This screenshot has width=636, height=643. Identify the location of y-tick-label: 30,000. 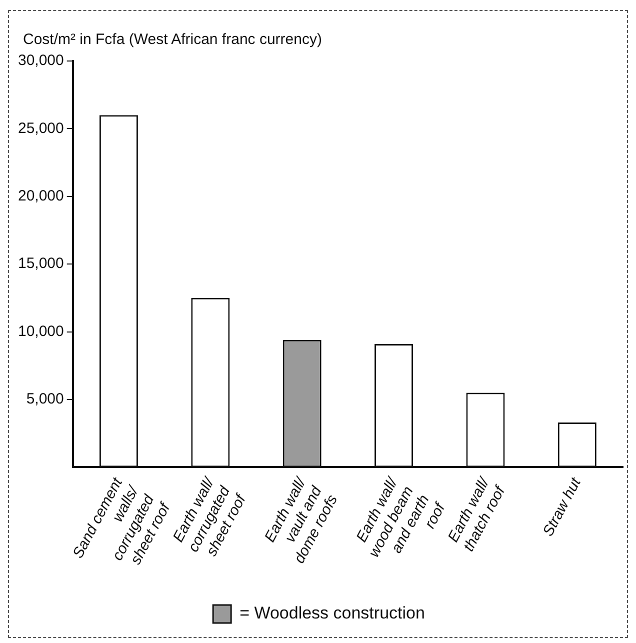
(41, 61).